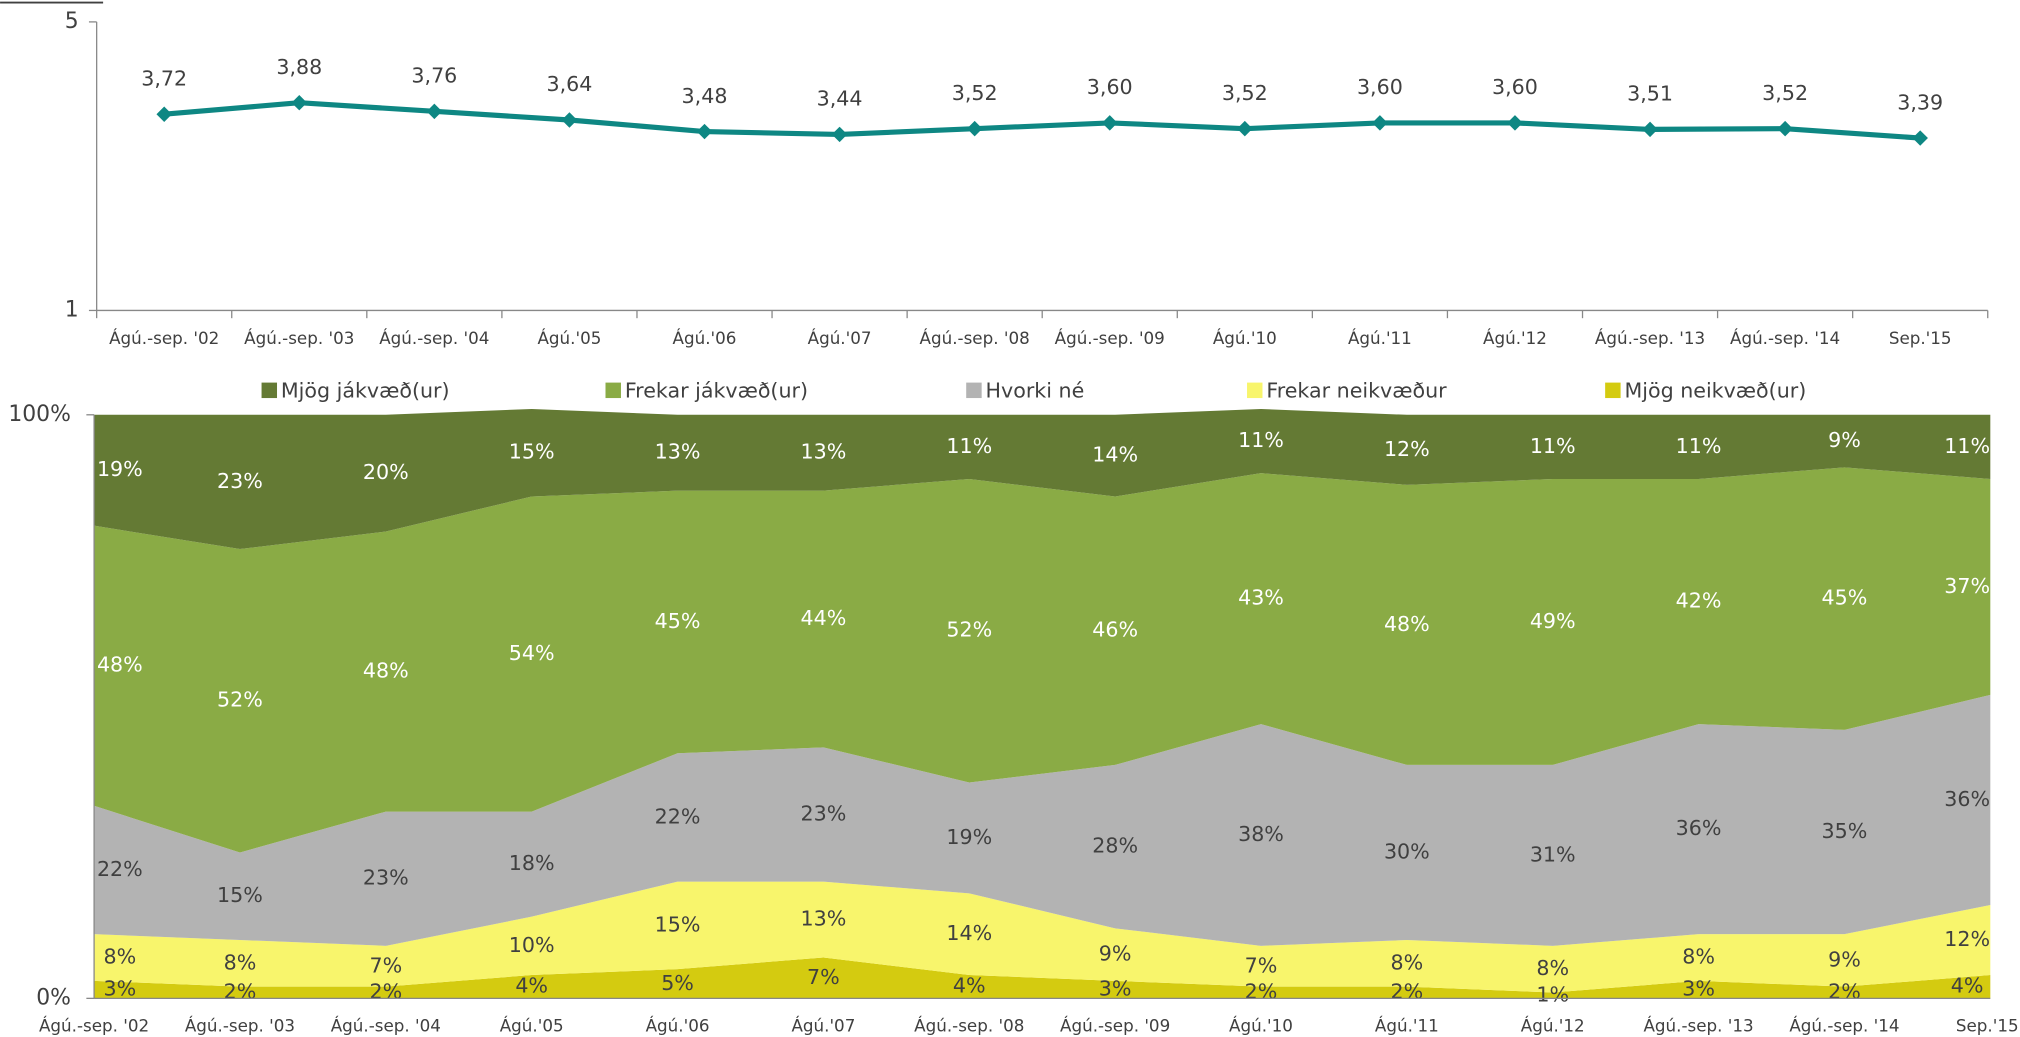 The width and height of the screenshot is (2020, 1037). I want to click on value-label: 45%, so click(678, 621).